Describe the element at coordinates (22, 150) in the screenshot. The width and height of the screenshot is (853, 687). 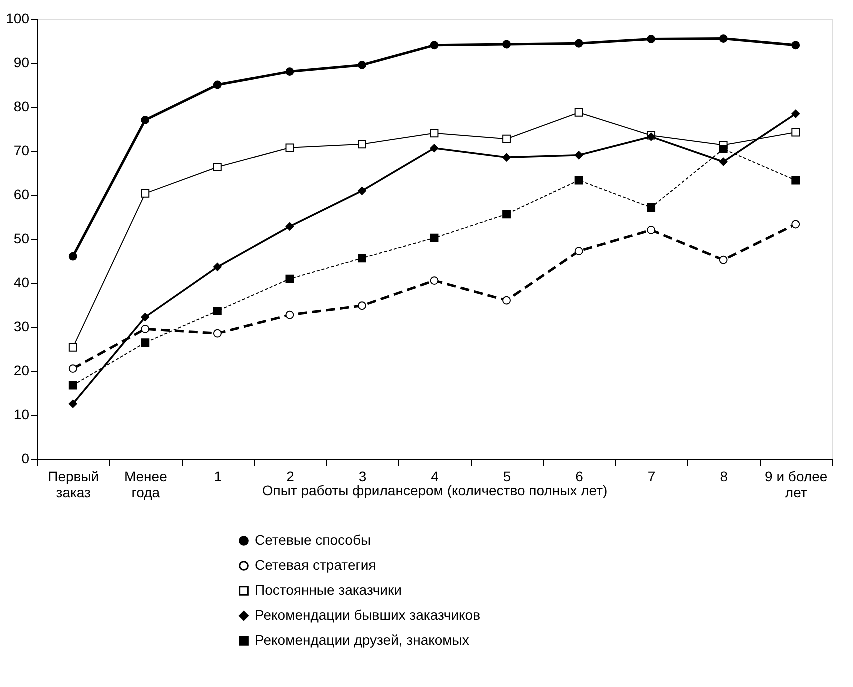
I see `y-tick-label: 70` at that location.